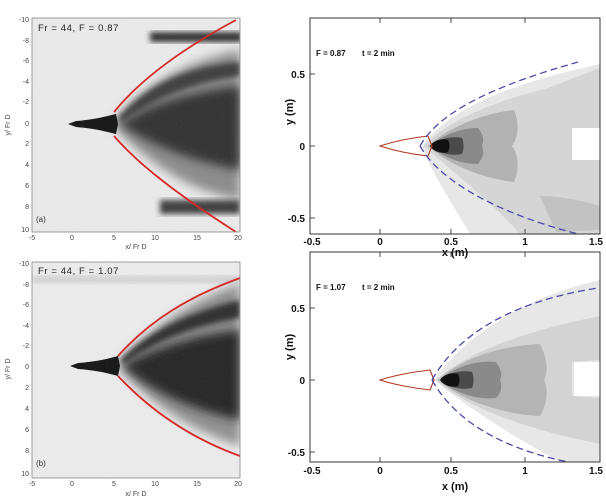 This screenshot has height=500, width=606. Describe the element at coordinates (41, 219) in the screenshot. I see `panel-label: (a)` at that location.